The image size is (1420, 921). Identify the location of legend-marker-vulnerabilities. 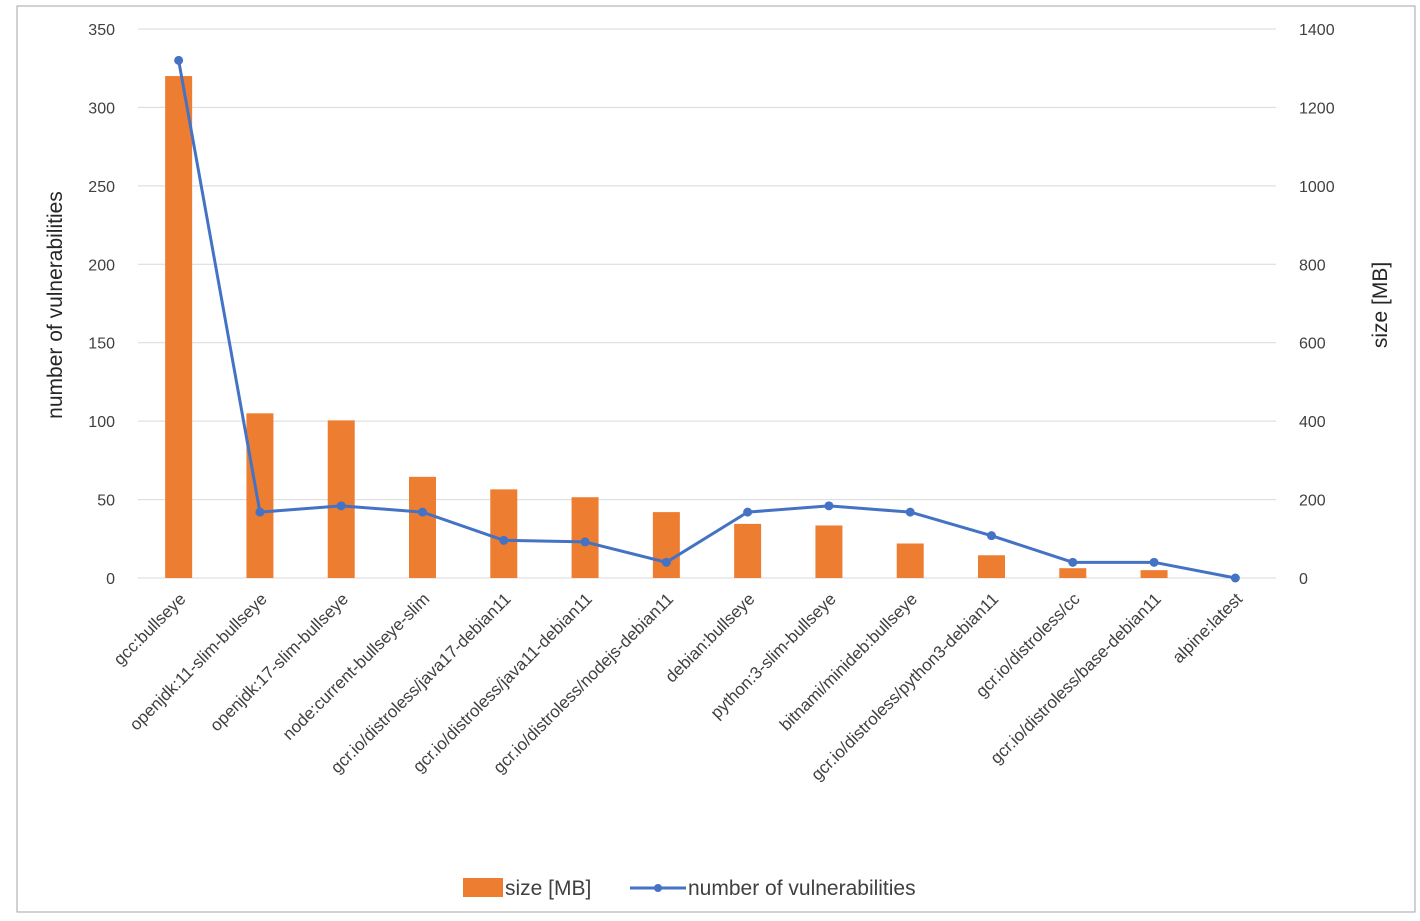
(658, 888).